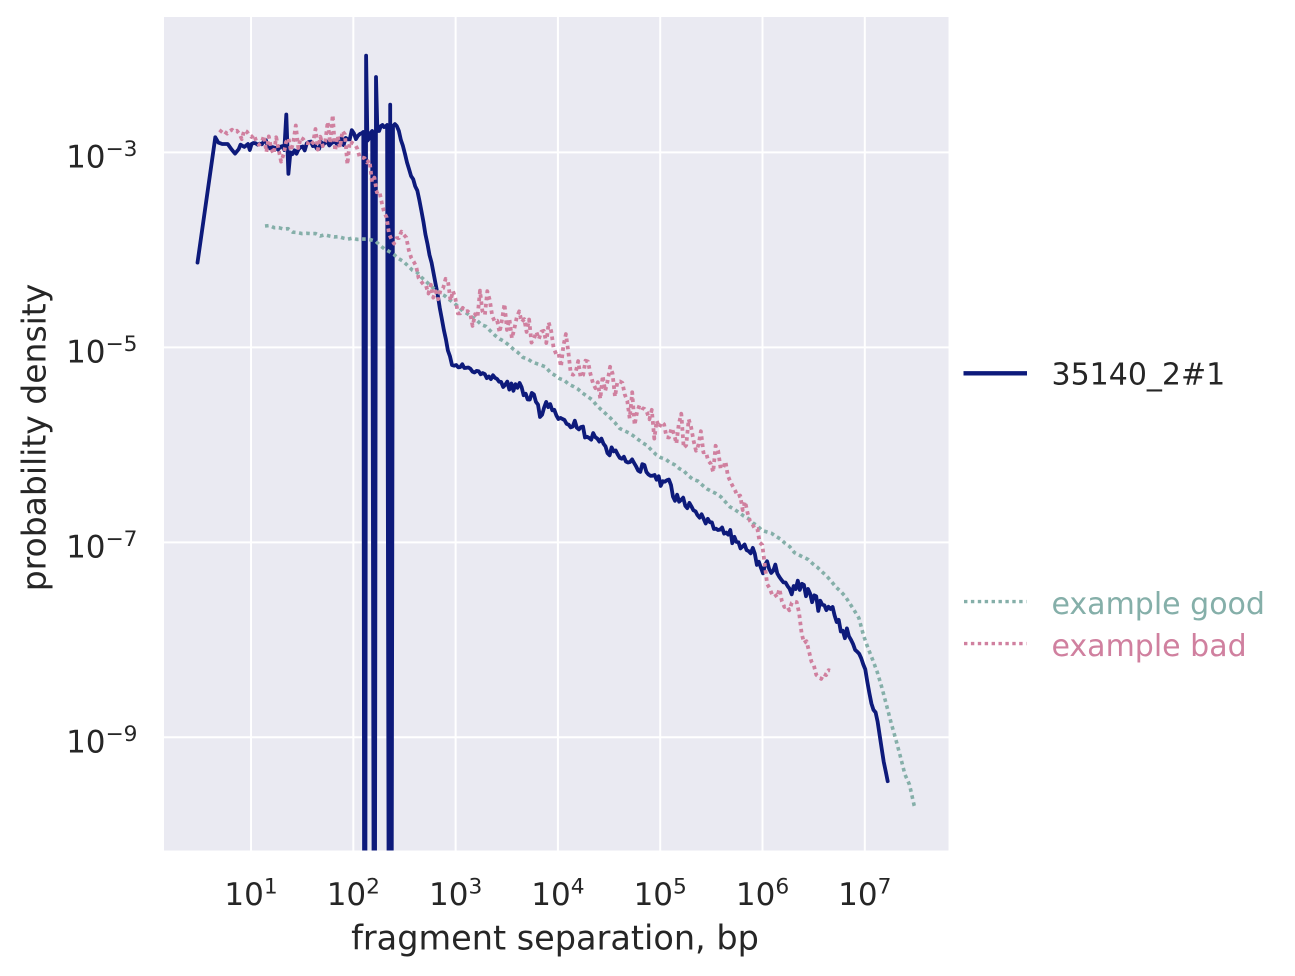  I want to click on legend-label-example-bad: example bad, so click(1149, 646).